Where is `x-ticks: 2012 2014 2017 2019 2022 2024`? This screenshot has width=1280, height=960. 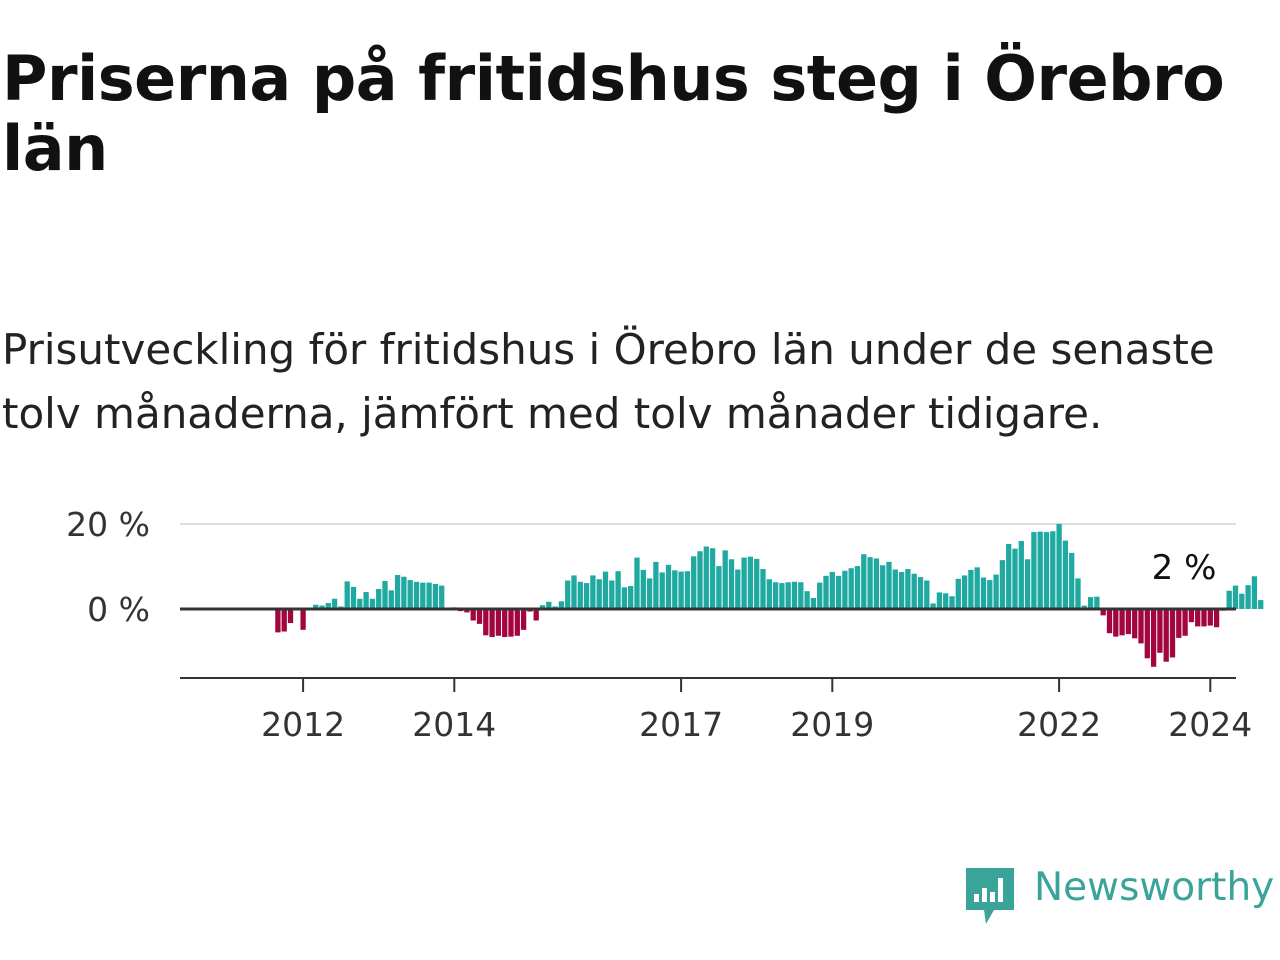
x-ticks: 2012 2014 2017 2019 2022 2024 is located at coordinates (756, 711).